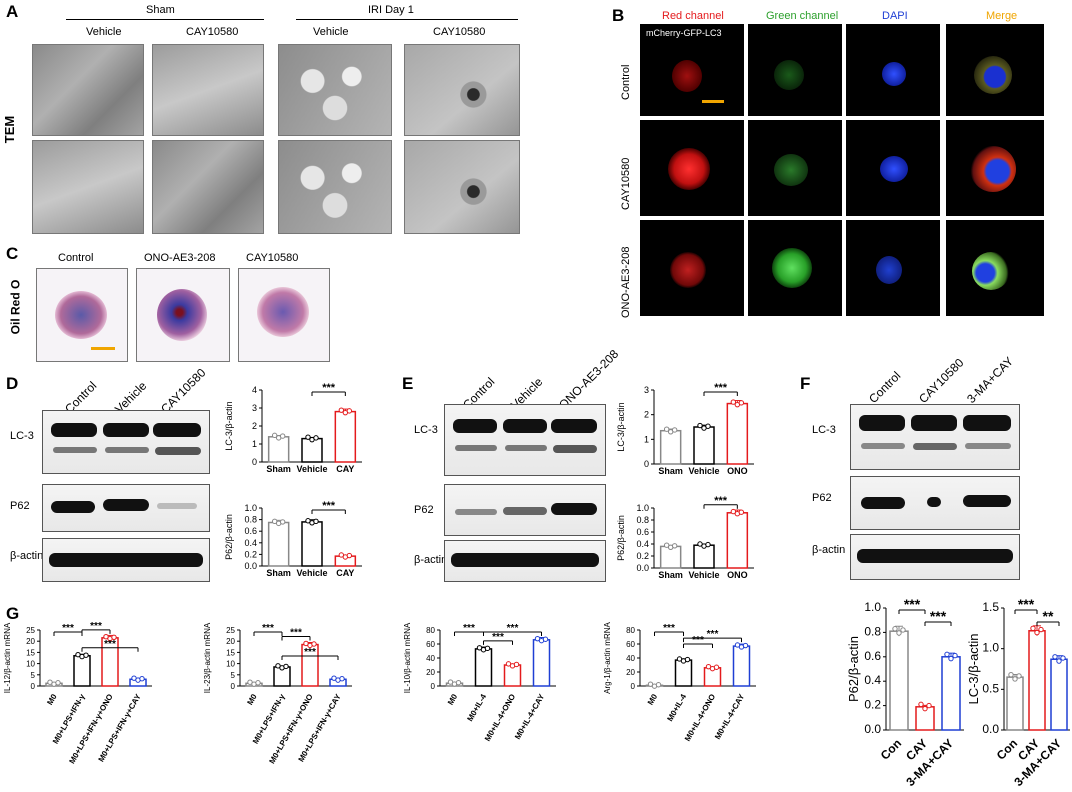 This screenshot has height=792, width=1072. Describe the element at coordinates (230, 641) in the screenshot. I see `y-tick-label: 20` at that location.